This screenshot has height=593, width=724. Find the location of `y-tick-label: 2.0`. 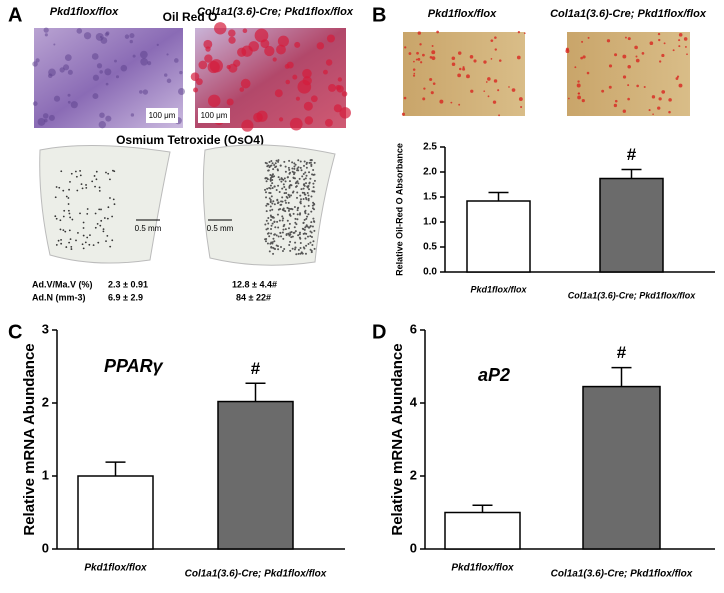

y-tick-label: 2.0 is located at coordinates (430, 172).